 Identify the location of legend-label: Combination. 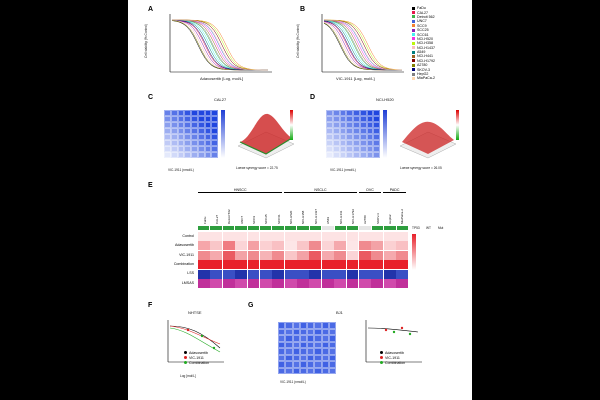
(199, 362).